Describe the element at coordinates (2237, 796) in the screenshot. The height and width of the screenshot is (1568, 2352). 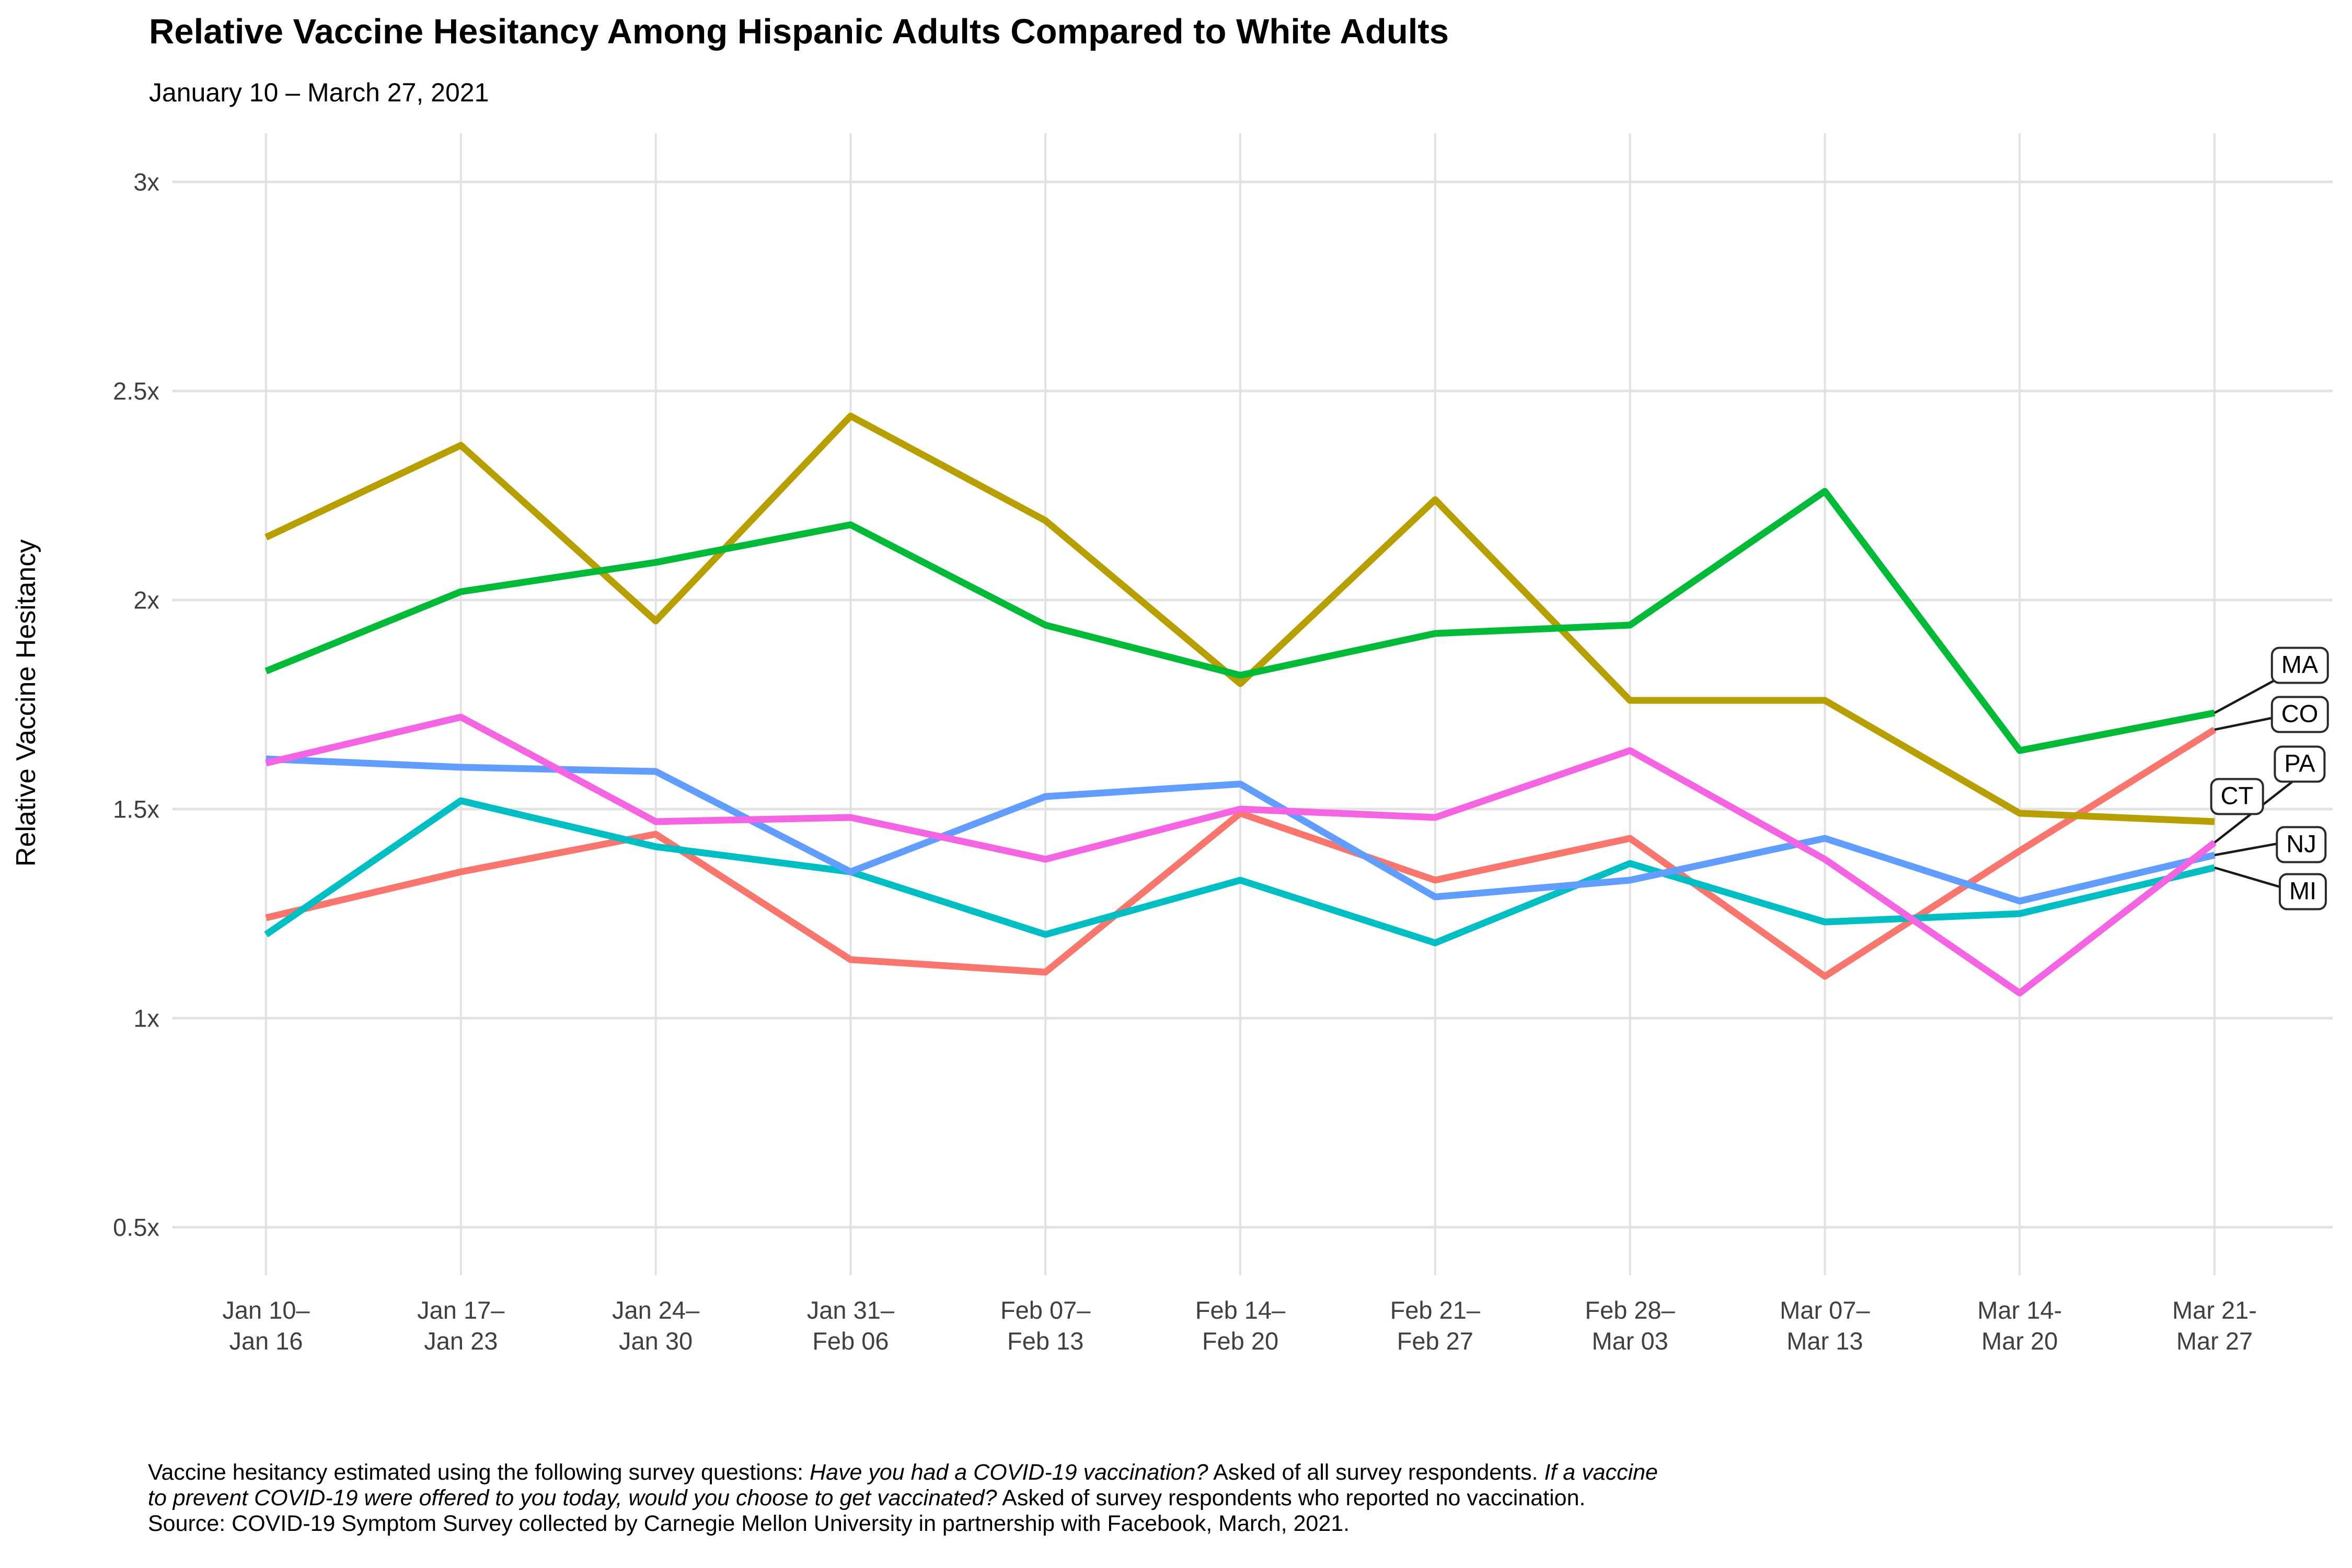
I see `end-label-CT: CT` at that location.